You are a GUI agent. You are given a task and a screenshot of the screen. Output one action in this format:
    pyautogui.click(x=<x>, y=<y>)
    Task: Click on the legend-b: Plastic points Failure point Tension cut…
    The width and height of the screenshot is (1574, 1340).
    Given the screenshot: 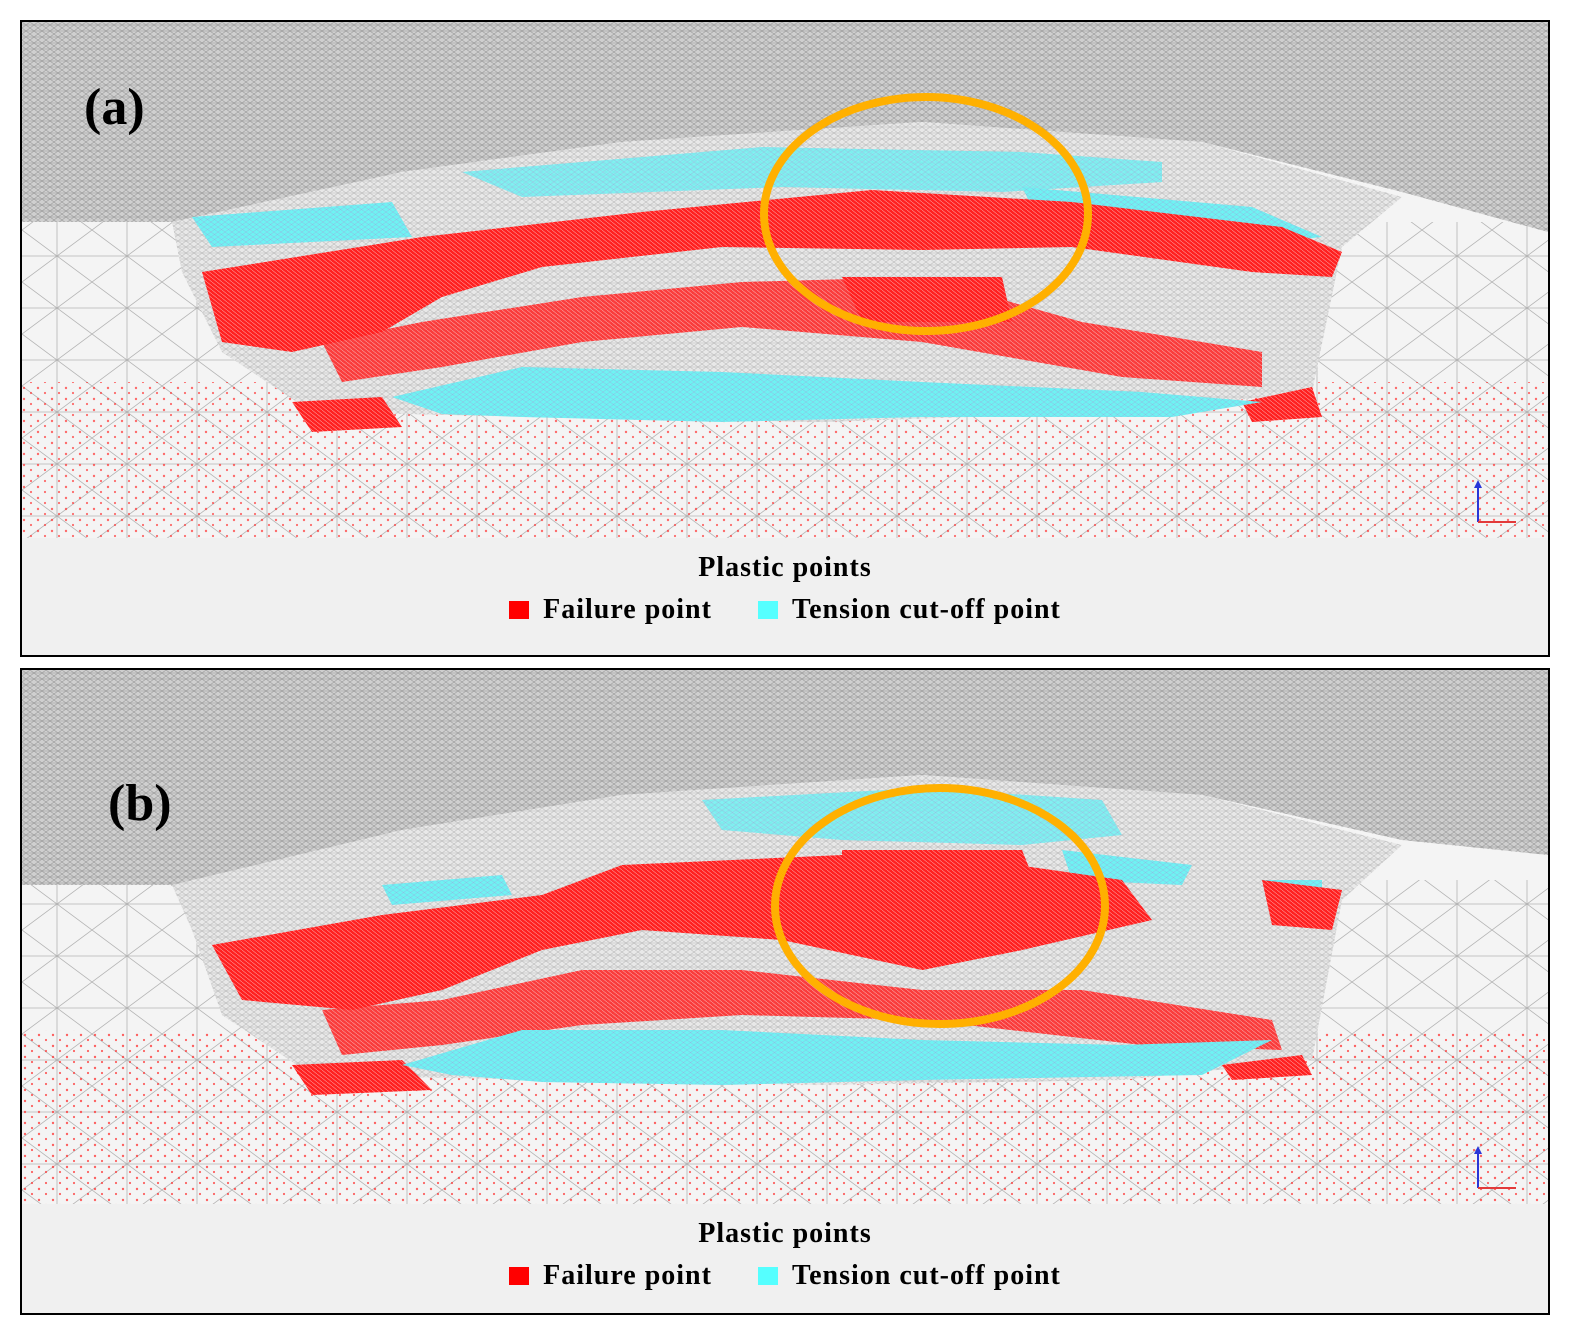 What is the action you would take?
    pyautogui.click(x=785, y=1258)
    